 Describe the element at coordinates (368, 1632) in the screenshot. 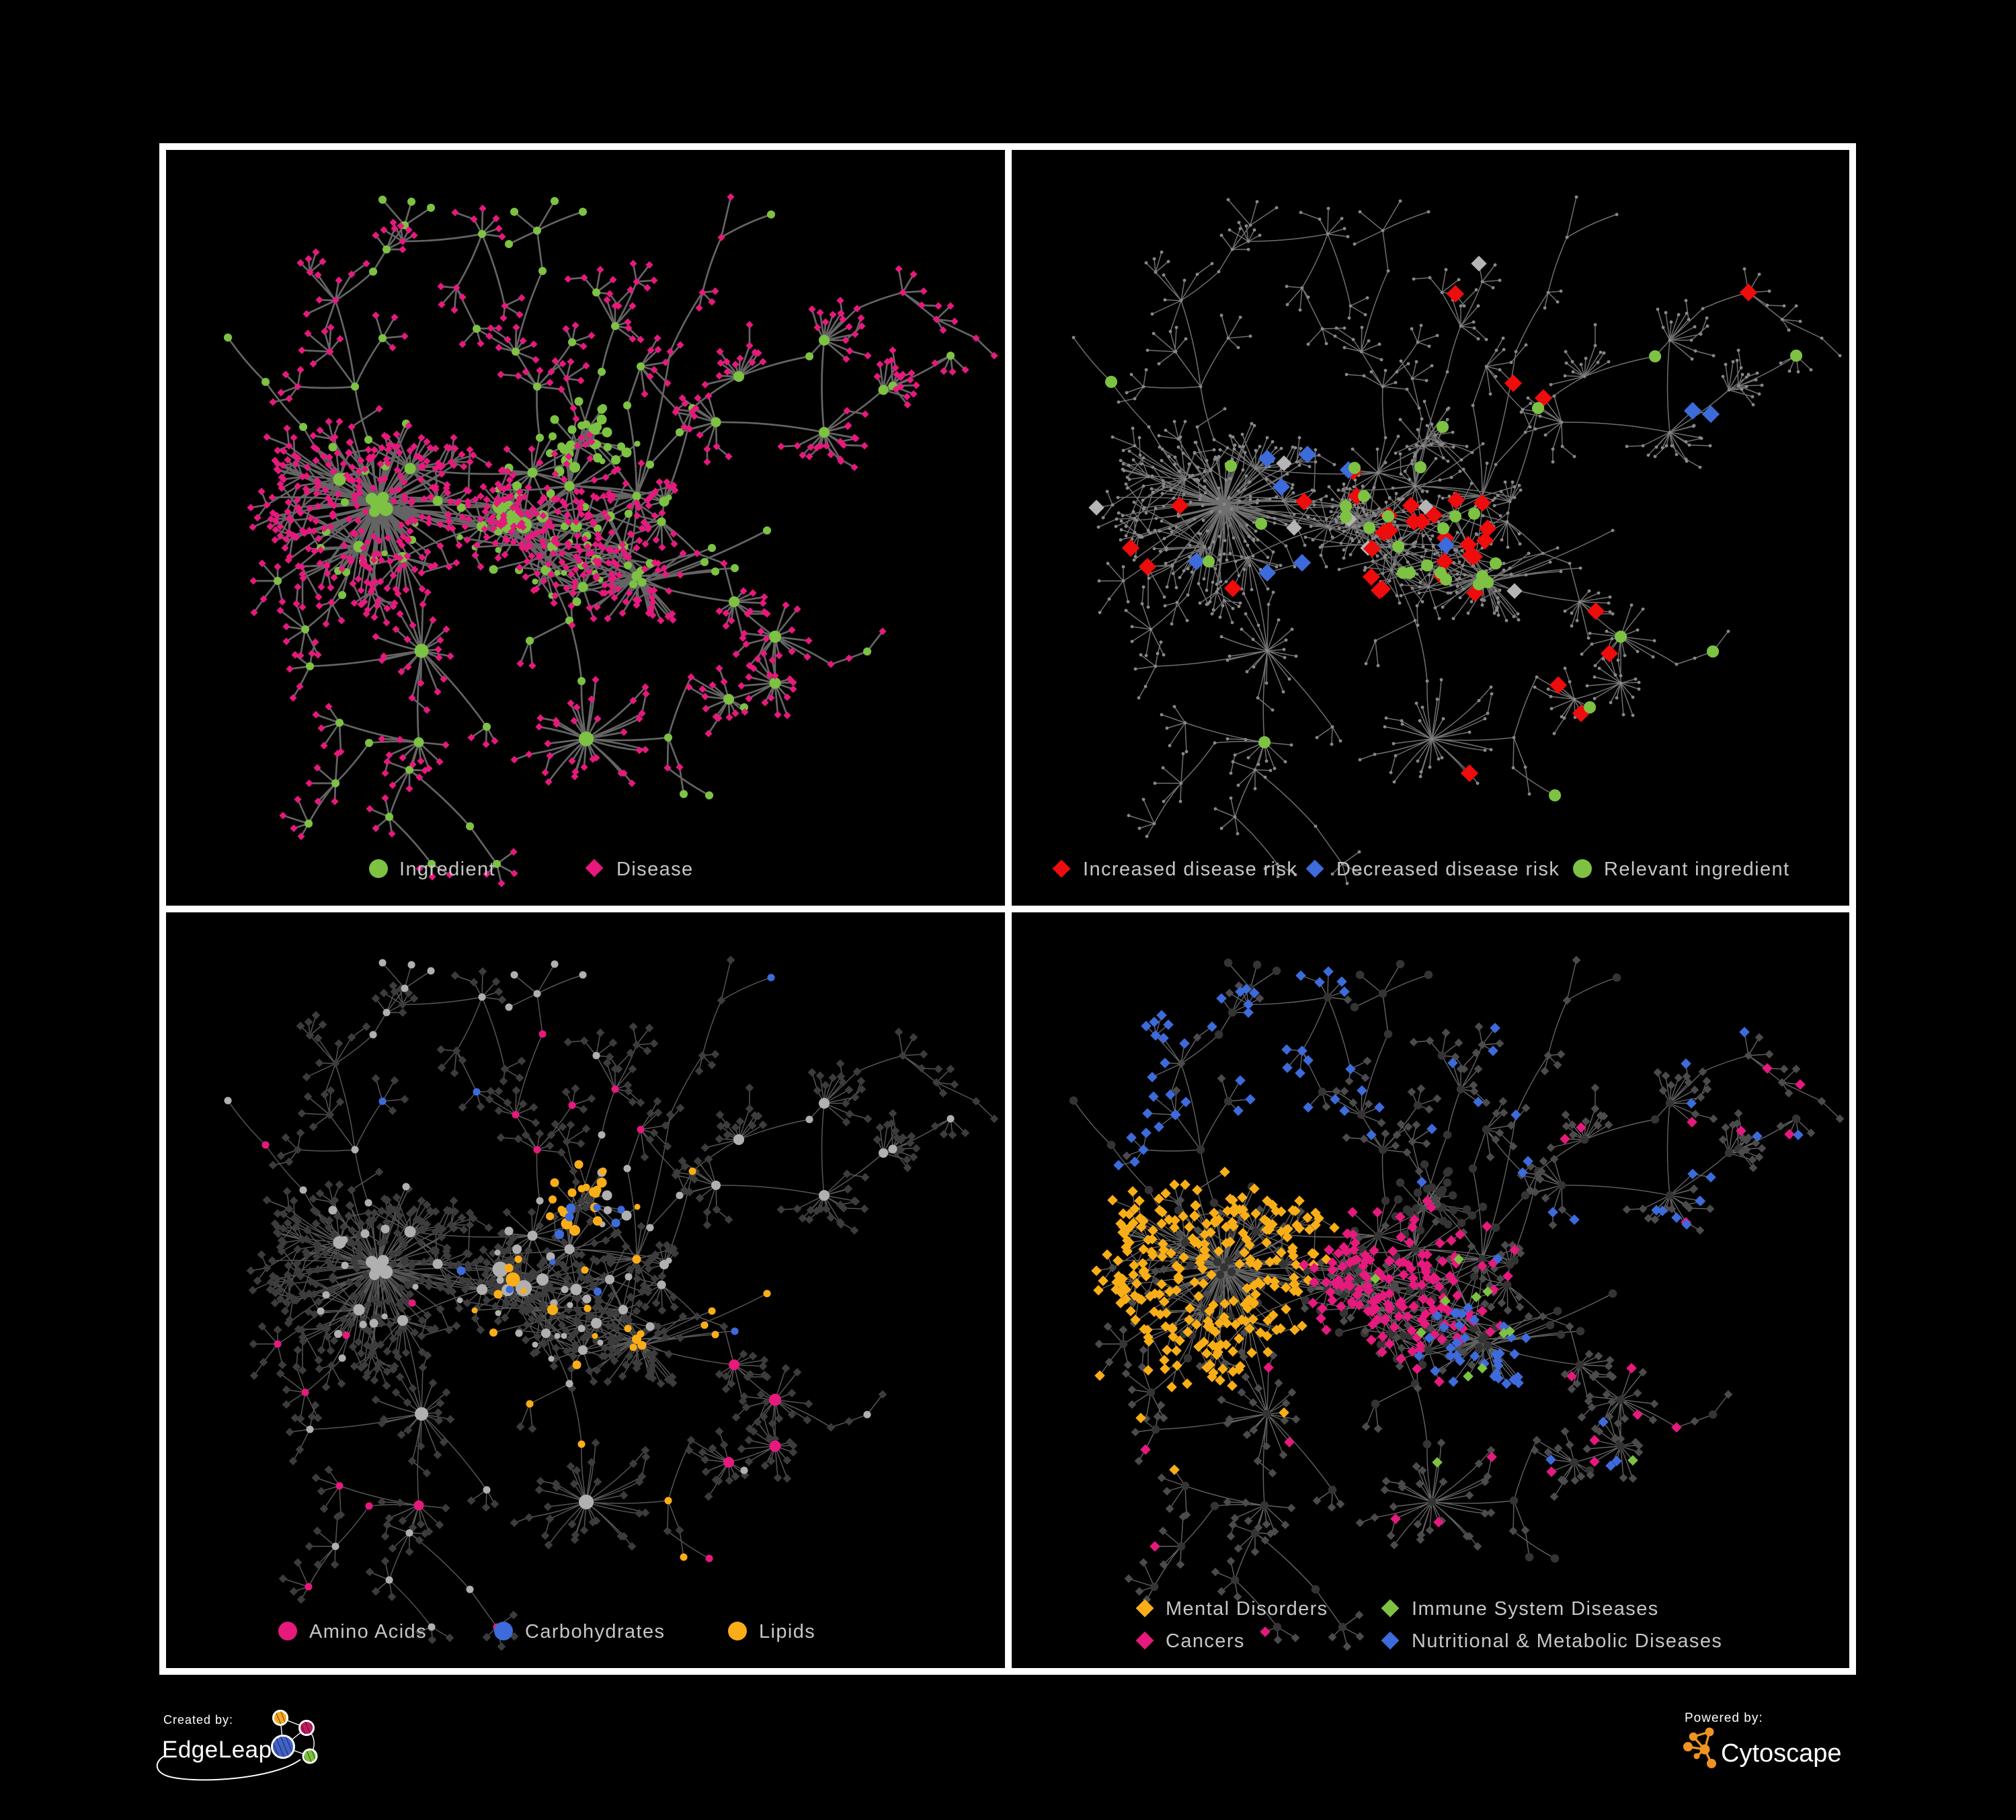

I see `svg-text: Amino Acids` at that location.